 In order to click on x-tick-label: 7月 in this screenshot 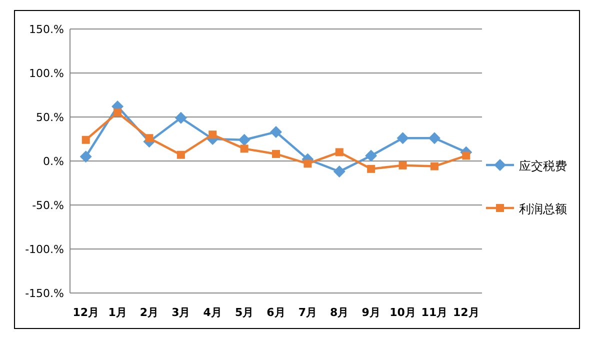, I will do `click(308, 312)`.